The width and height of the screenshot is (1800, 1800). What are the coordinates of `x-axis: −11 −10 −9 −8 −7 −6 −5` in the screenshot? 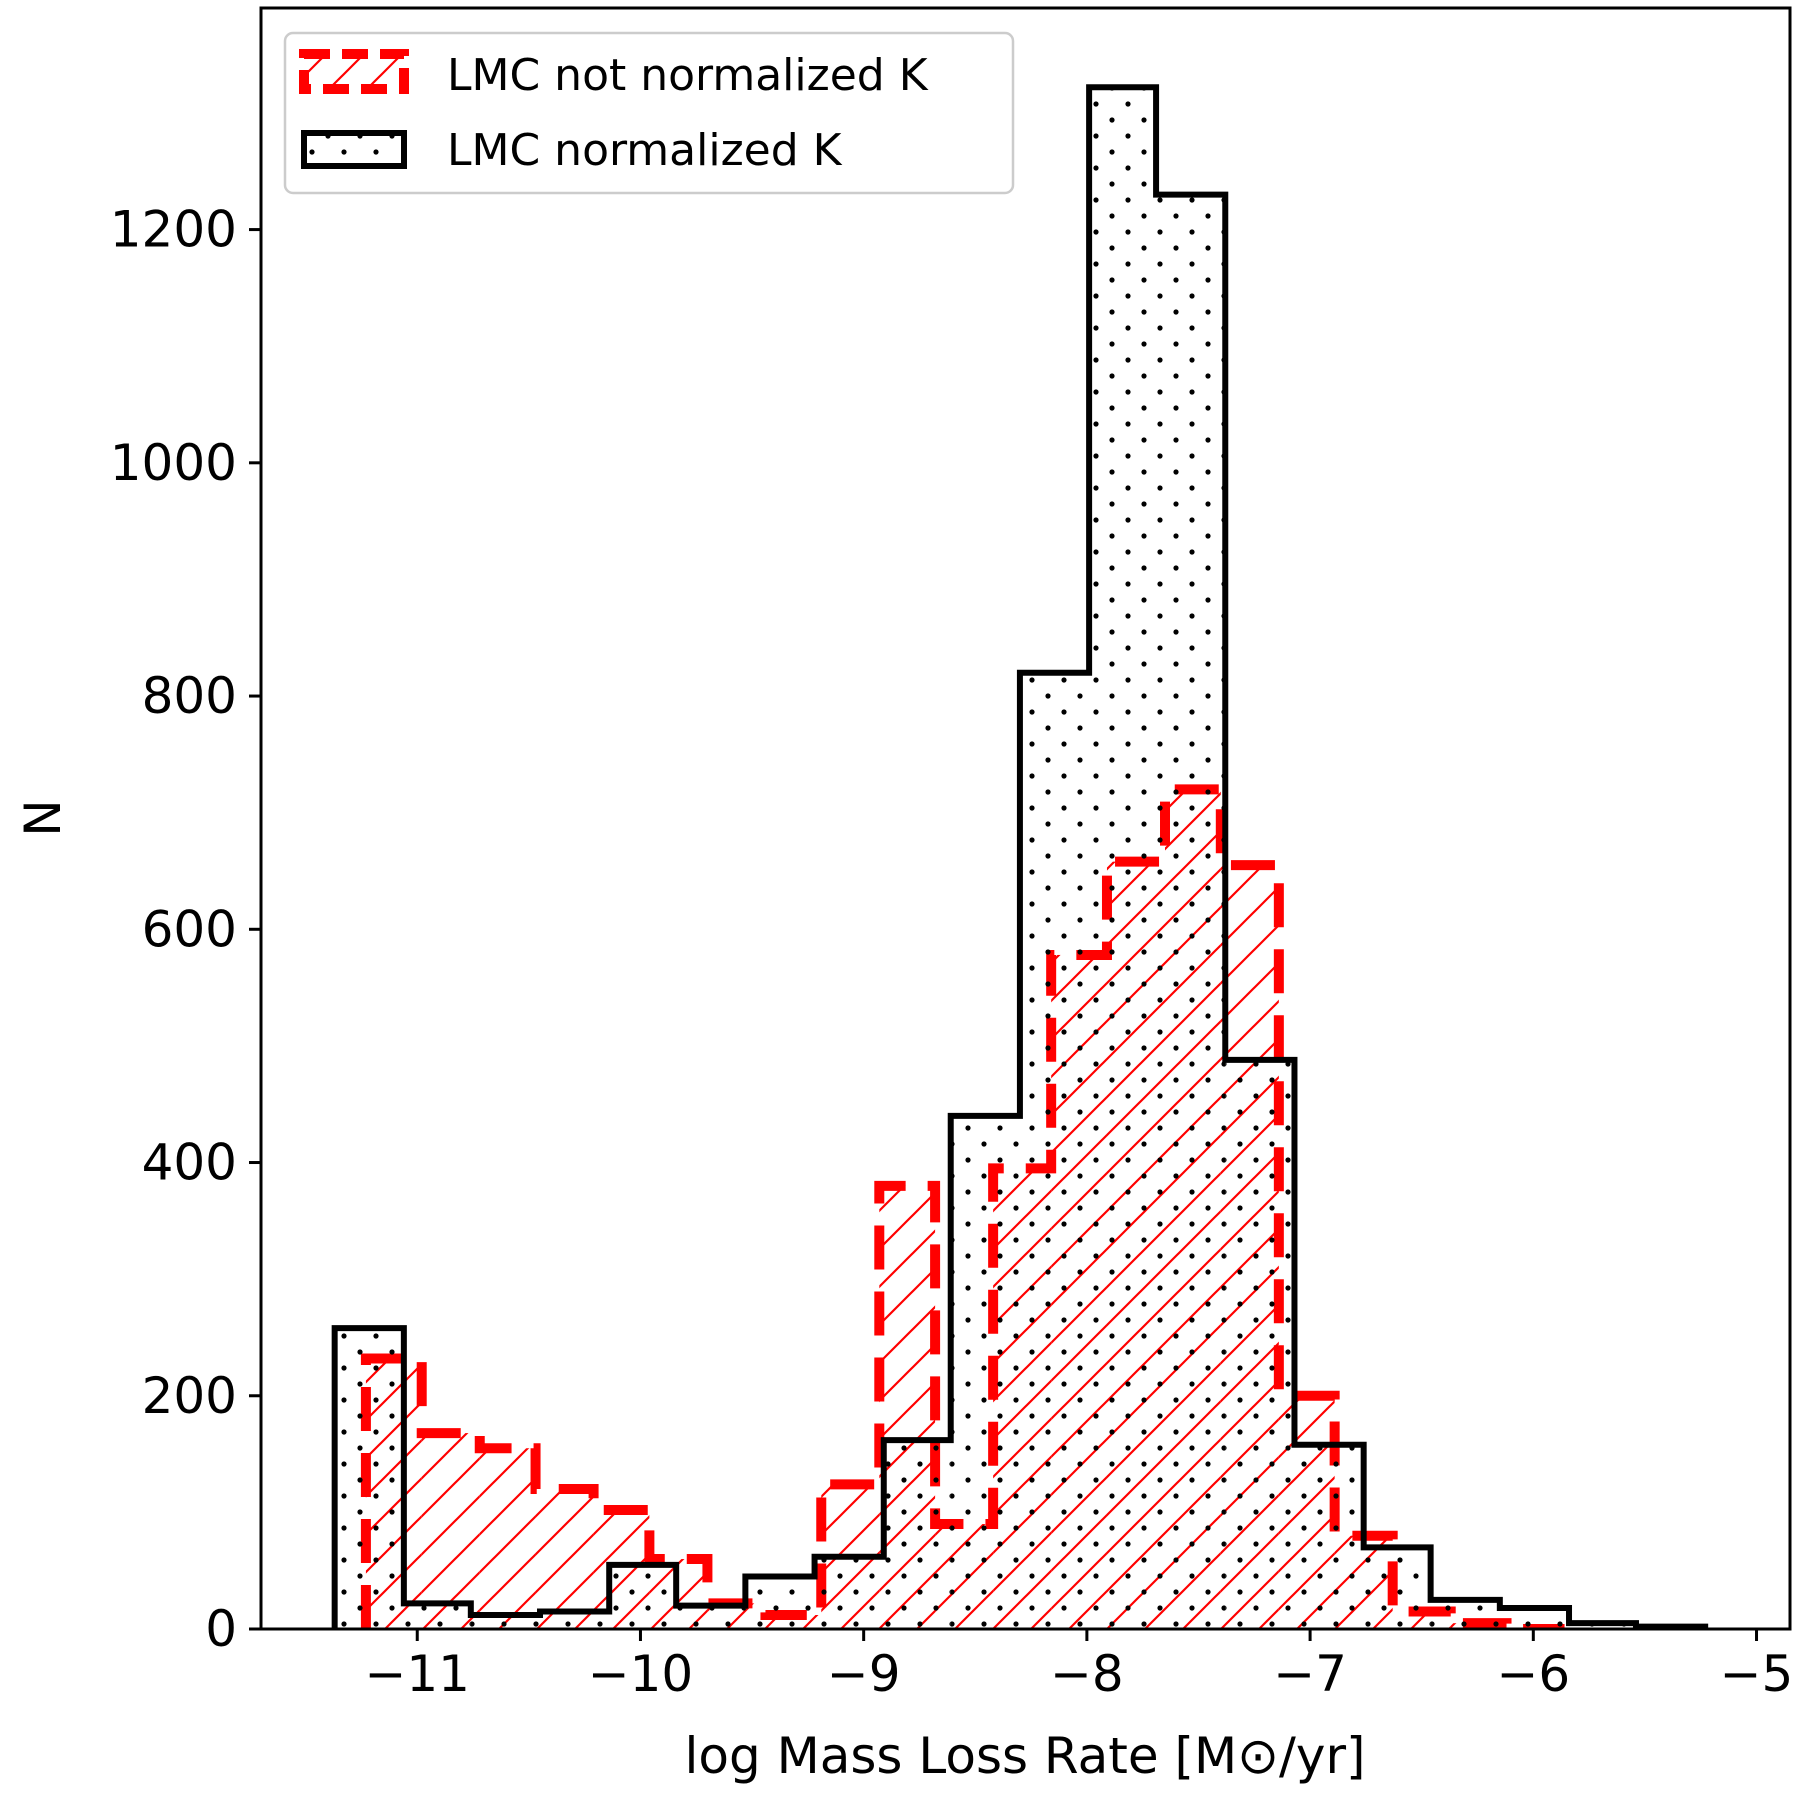 It's located at (1078, 1666).